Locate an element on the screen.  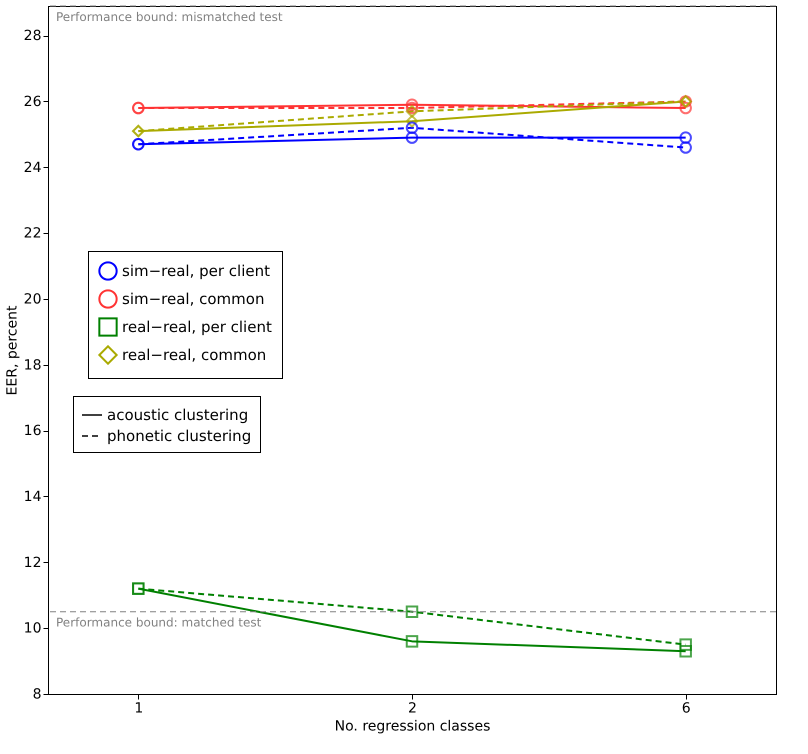
x-tick-label: 2 is located at coordinates (412, 708).